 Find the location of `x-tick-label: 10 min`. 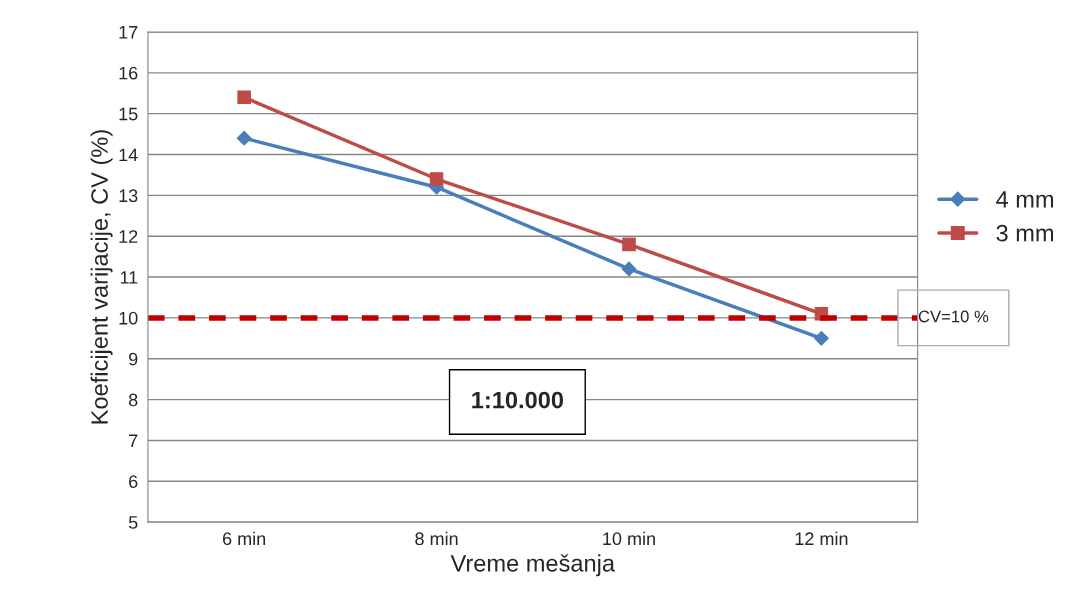

x-tick-label: 10 min is located at coordinates (629, 538).